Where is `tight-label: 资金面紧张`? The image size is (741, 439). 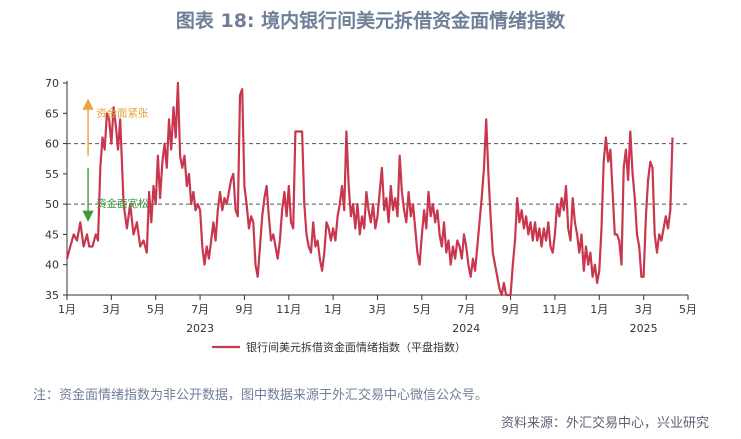
tight-label: 资金面紧张 is located at coordinates (122, 112).